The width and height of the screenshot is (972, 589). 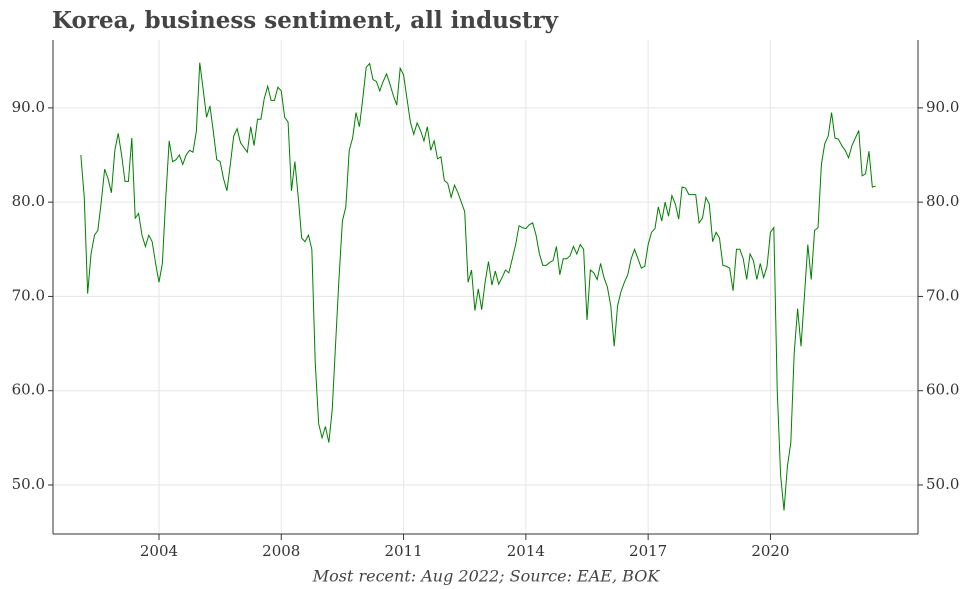 I want to click on y-tick-label: 80.0, so click(x=28, y=201).